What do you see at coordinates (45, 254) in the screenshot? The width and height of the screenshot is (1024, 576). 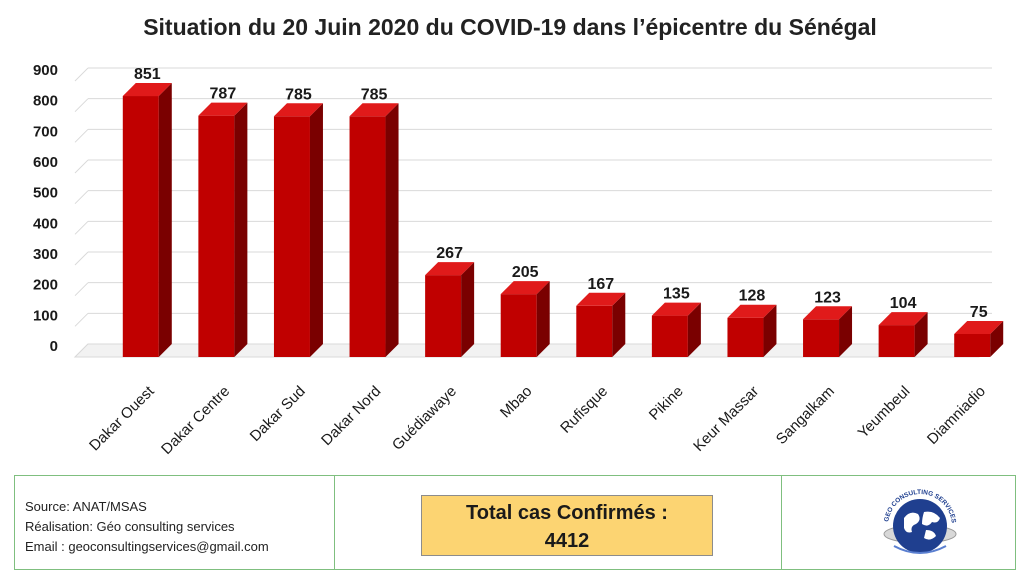 I see `y-tick-label: 300` at bounding box center [45, 254].